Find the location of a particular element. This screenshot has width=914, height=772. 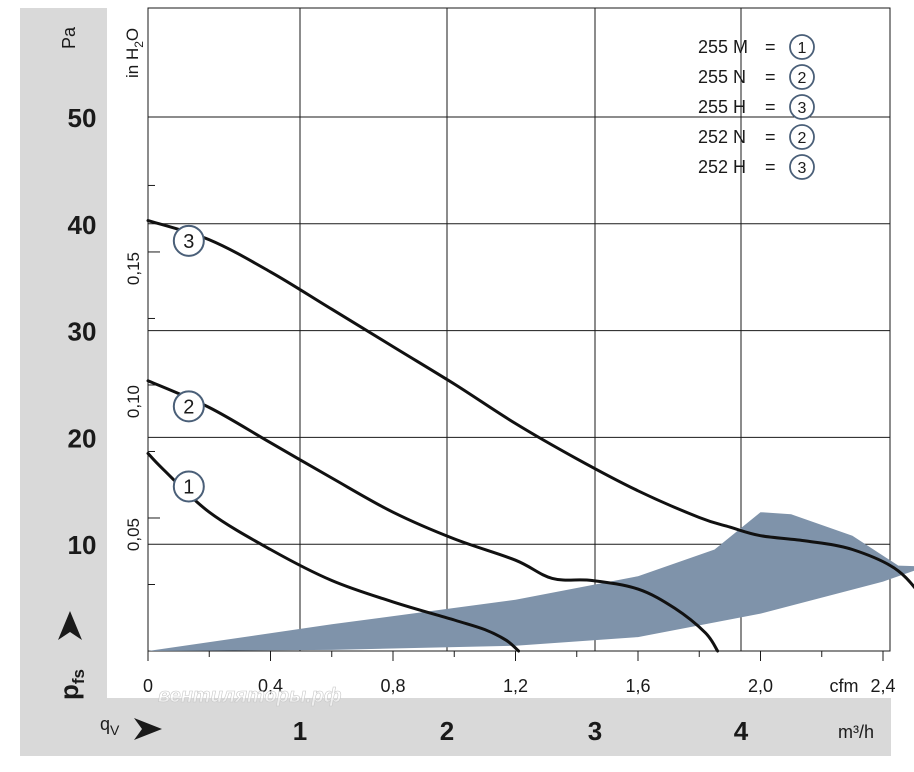

y-symbol-sub: fs is located at coordinates (78, 676).